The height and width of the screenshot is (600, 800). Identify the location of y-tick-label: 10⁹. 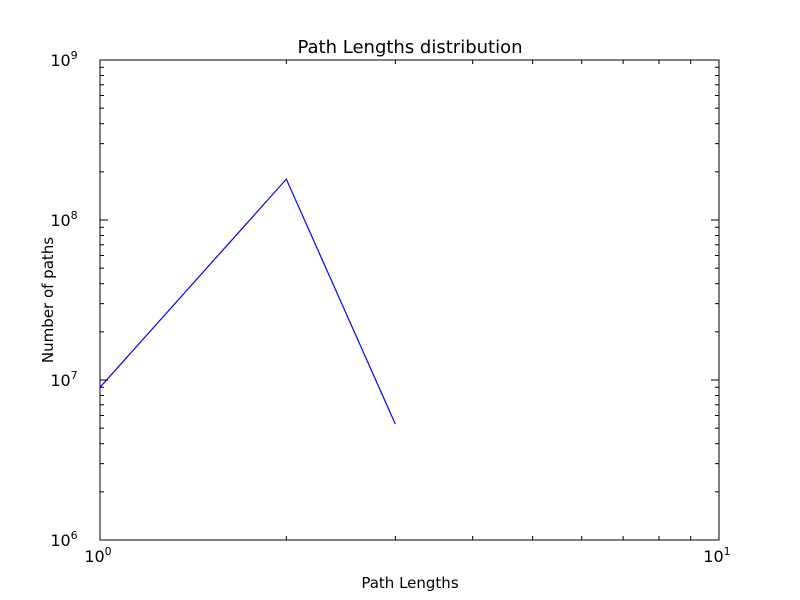
(63, 59).